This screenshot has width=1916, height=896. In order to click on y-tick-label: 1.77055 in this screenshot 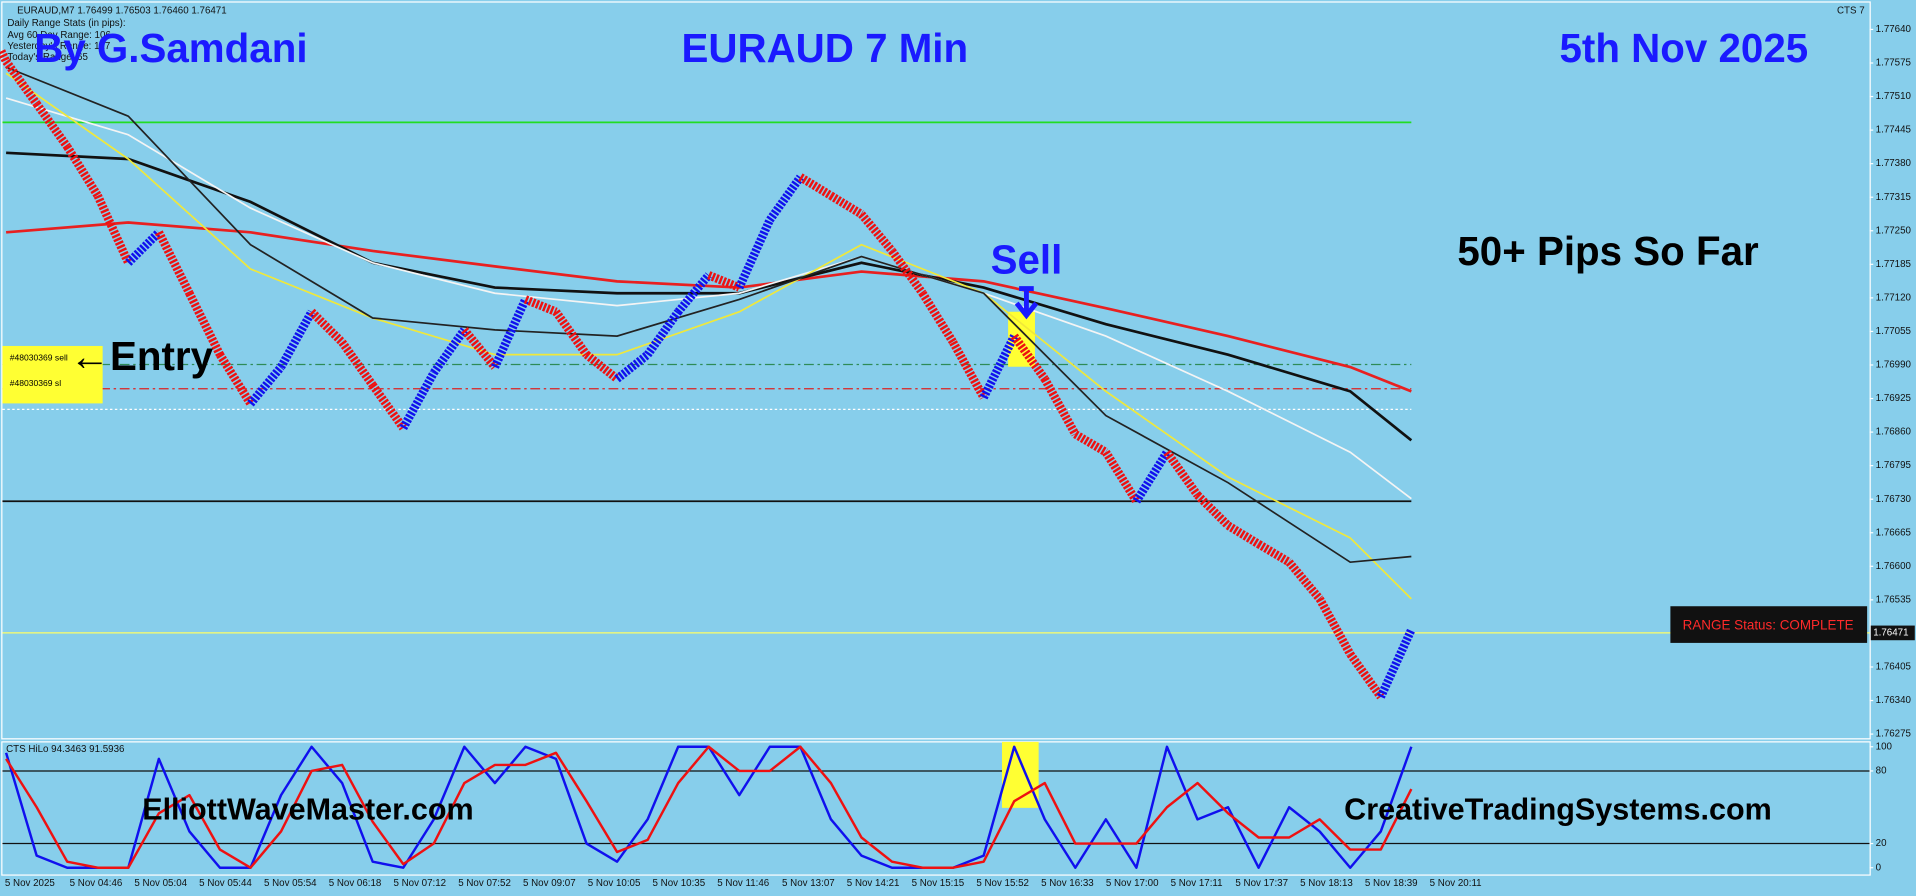, I will do `click(1894, 331)`.